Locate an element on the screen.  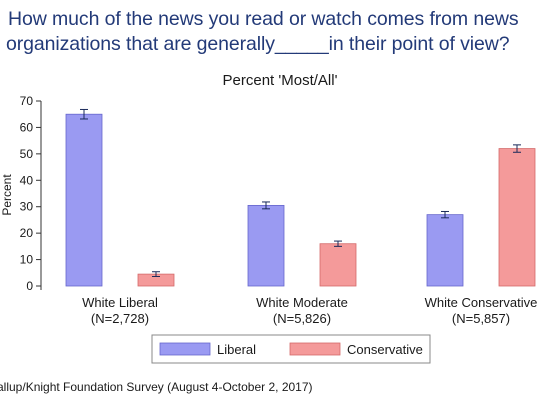
category-n-label: (N=2,728) is located at coordinates (120, 318).